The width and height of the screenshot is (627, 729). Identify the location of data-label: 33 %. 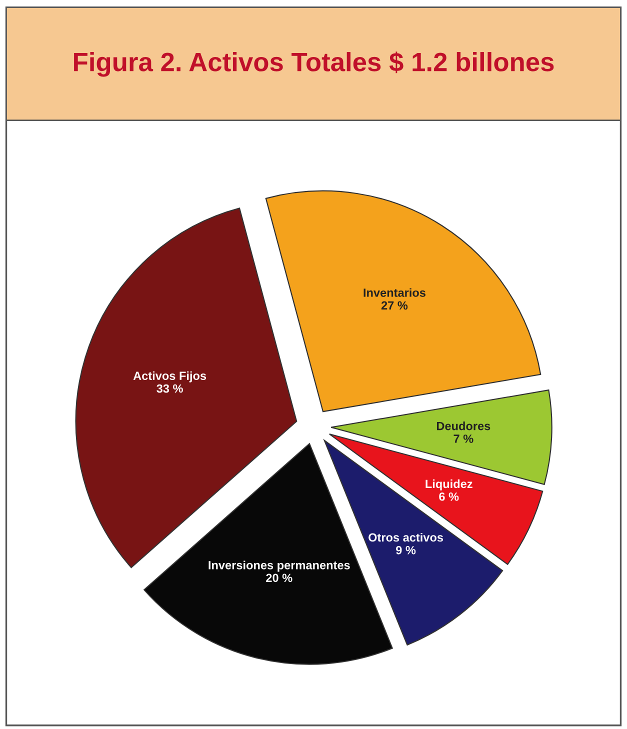
(169, 388).